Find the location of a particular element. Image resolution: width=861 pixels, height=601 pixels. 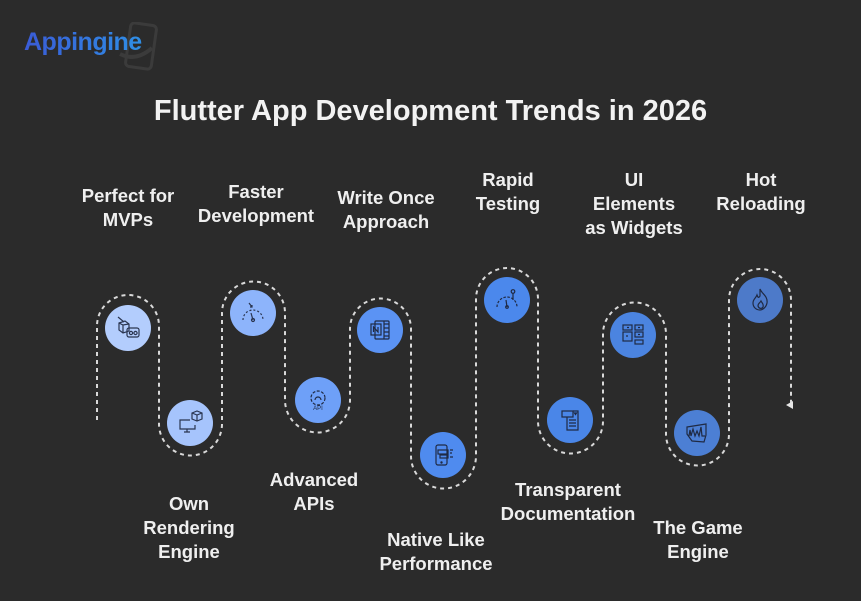

trend-label-perfect-for-mvps: Perfect for MVPs is located at coordinates (128, 207).